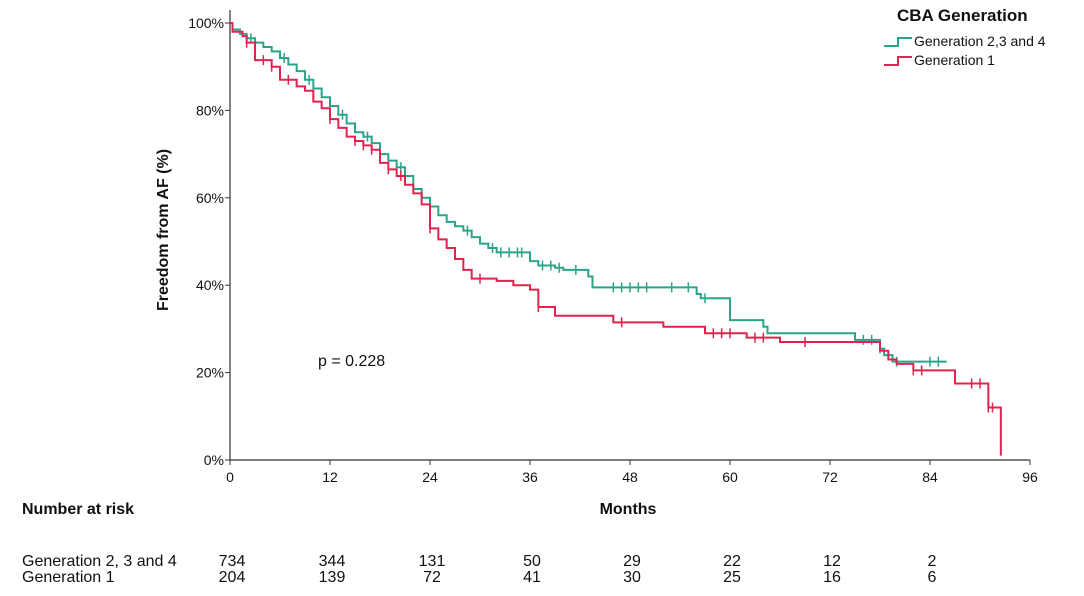 This screenshot has height=596, width=1084. What do you see at coordinates (68, 577) in the screenshot?
I see `risk-row-label-generation-1: Generation 1` at bounding box center [68, 577].